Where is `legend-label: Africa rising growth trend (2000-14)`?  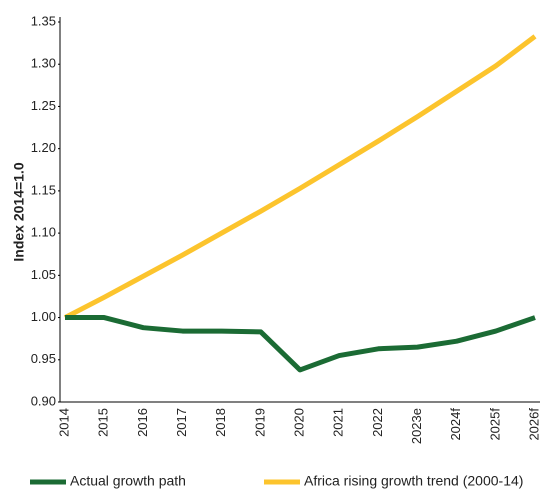
legend-label: Africa rising growth trend (2000-14) is located at coordinates (413, 481).